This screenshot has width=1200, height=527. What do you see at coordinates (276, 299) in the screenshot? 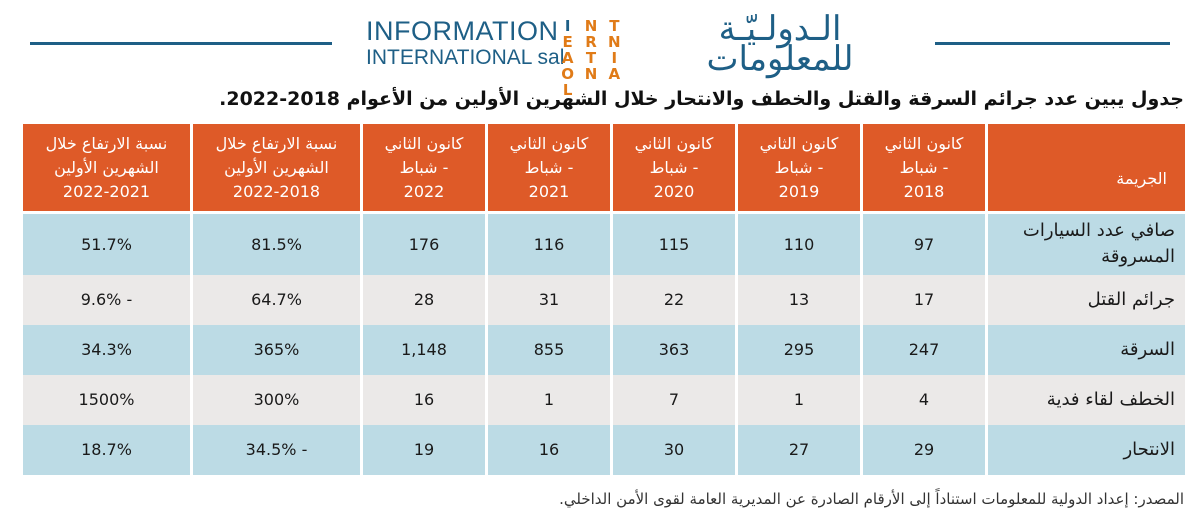
I see `value-cell: 64.7%` at bounding box center [276, 299].